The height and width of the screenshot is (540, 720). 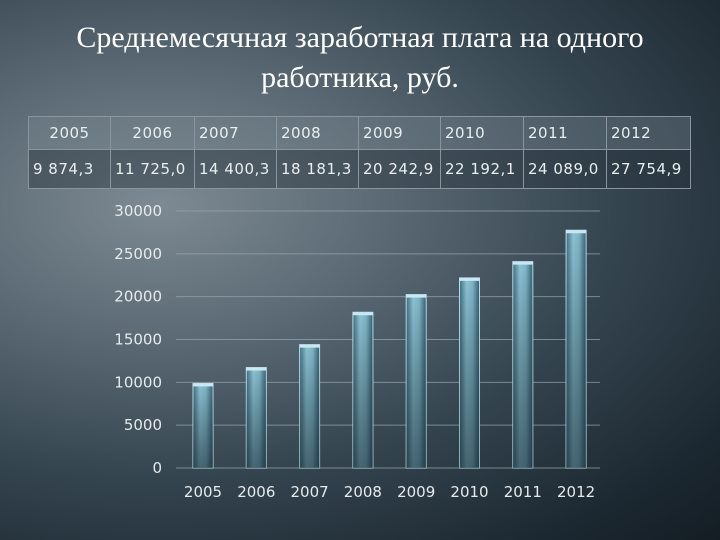 I want to click on x-tick-label: 2010, so click(x=469, y=492).